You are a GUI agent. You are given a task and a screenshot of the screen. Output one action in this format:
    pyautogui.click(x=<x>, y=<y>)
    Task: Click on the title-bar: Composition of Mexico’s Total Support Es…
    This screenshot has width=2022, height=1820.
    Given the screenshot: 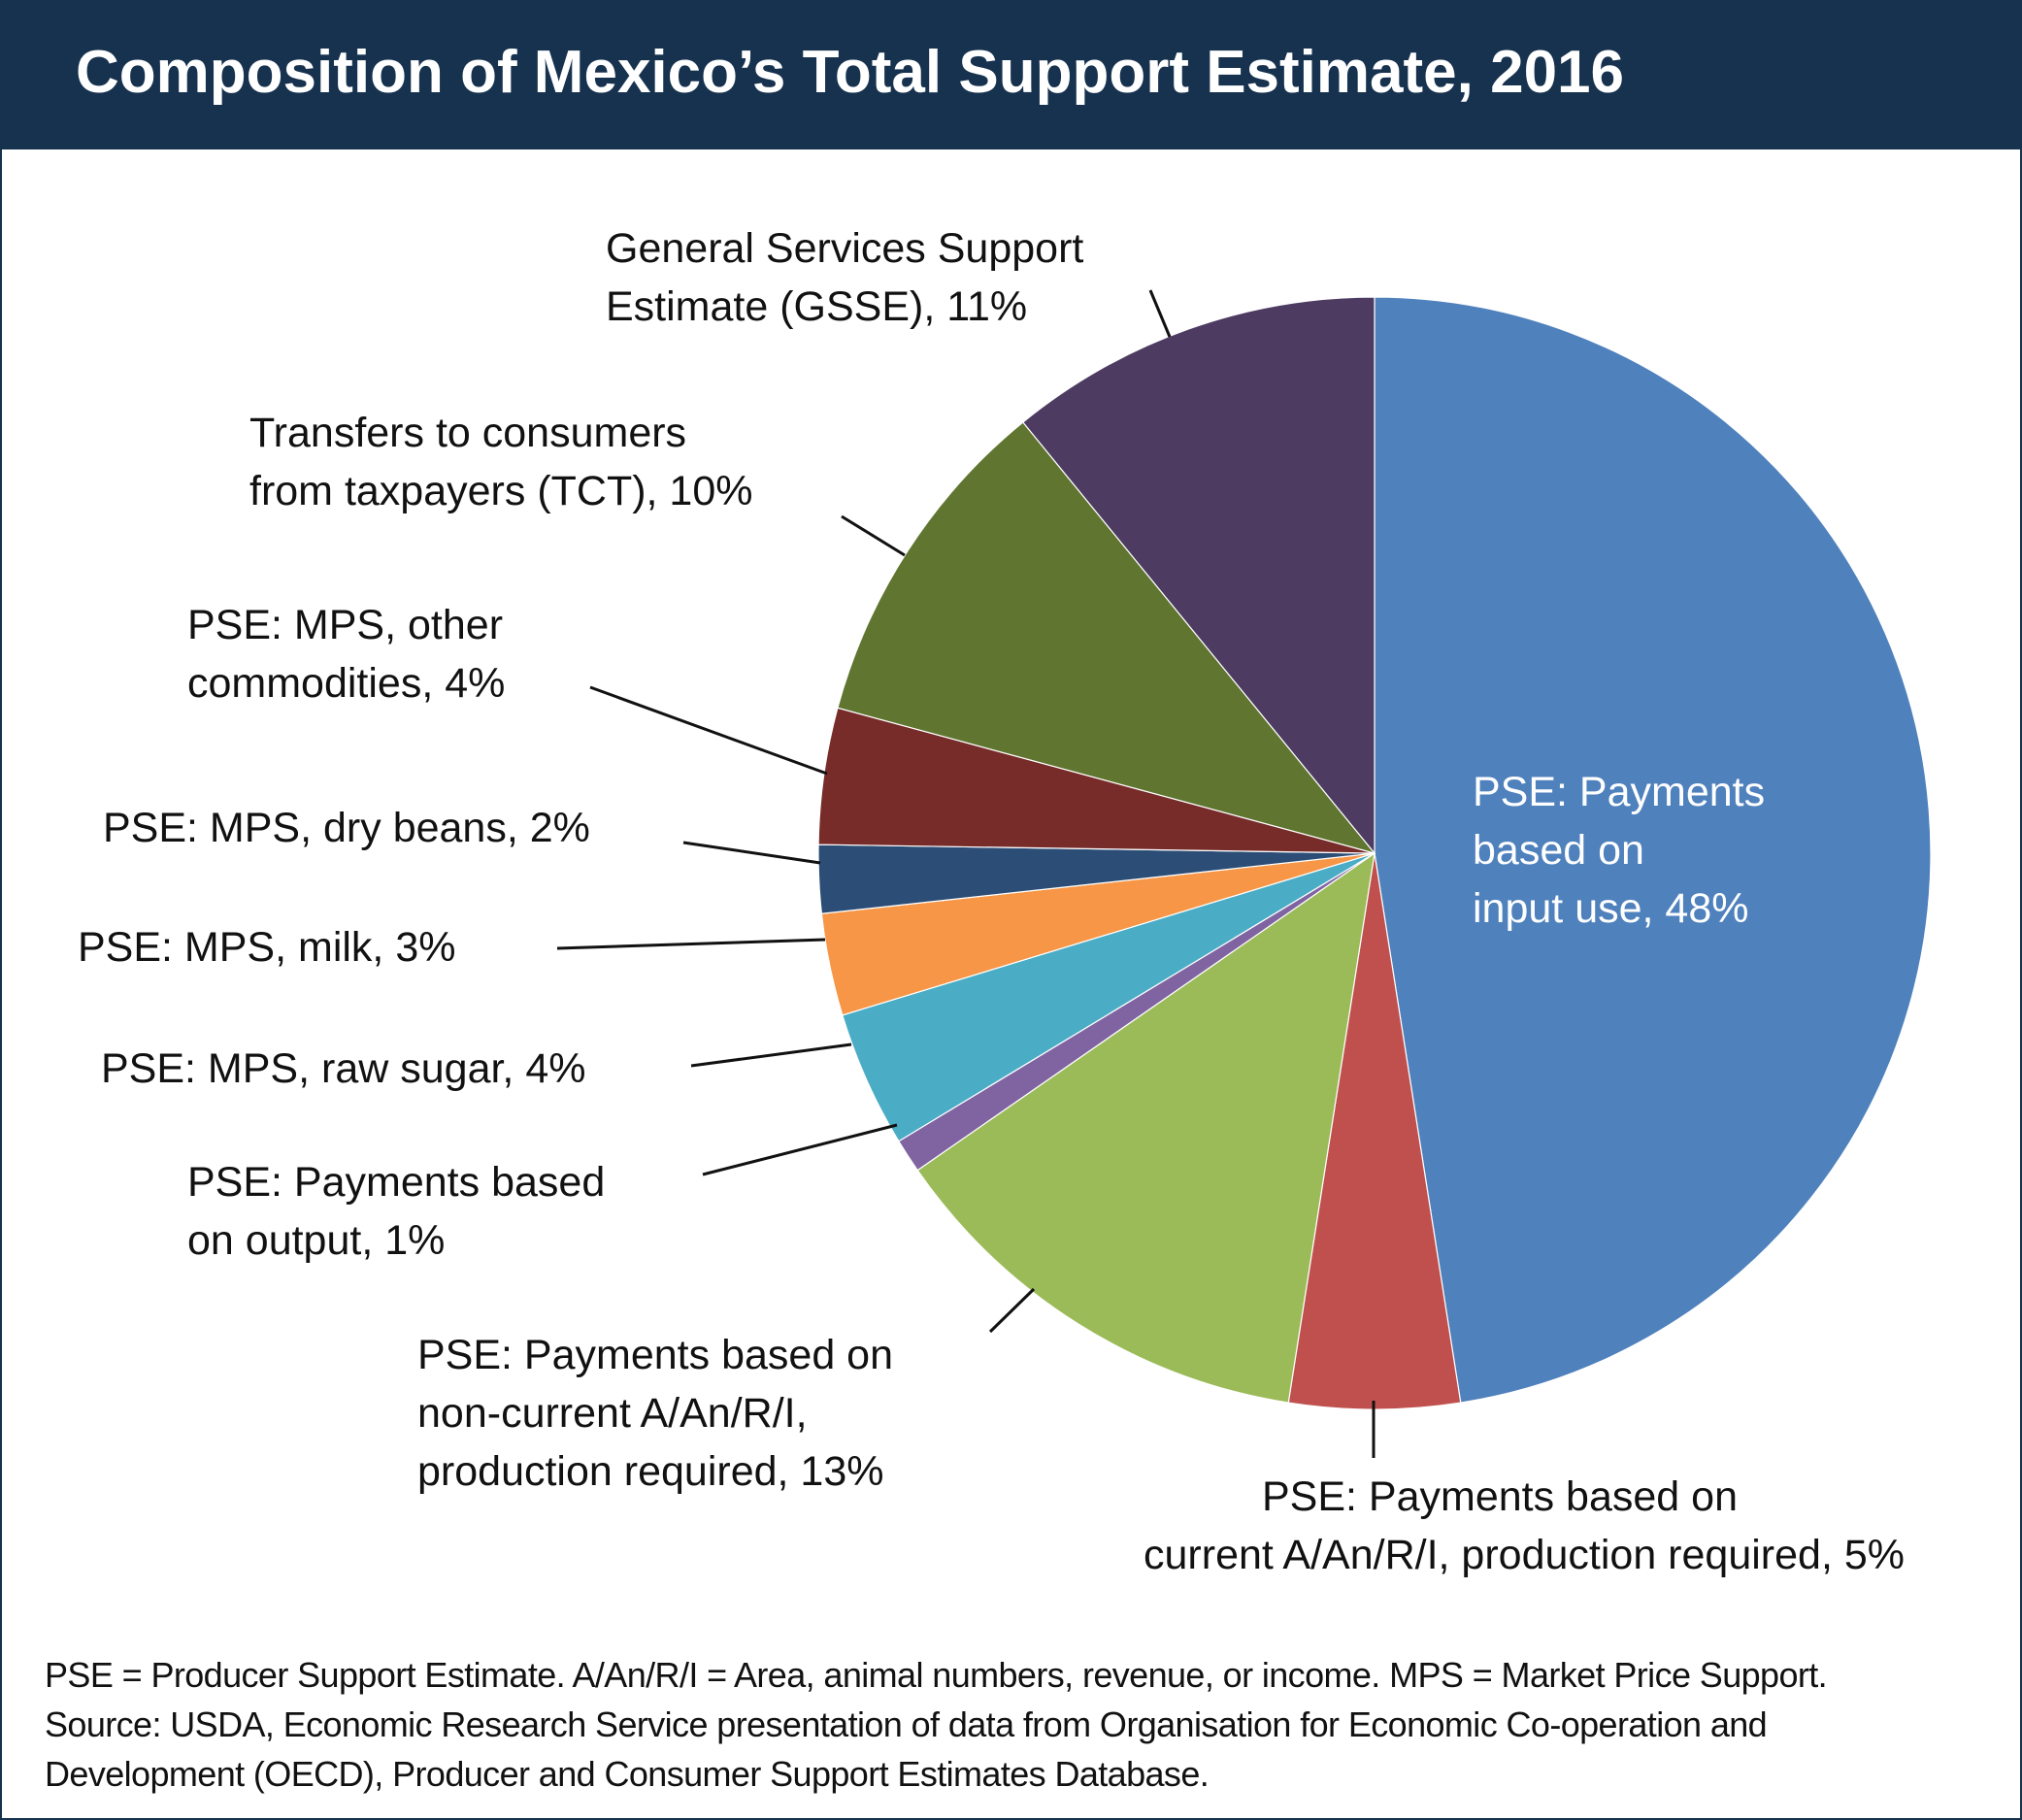 What is the action you would take?
    pyautogui.click(x=1011, y=75)
    